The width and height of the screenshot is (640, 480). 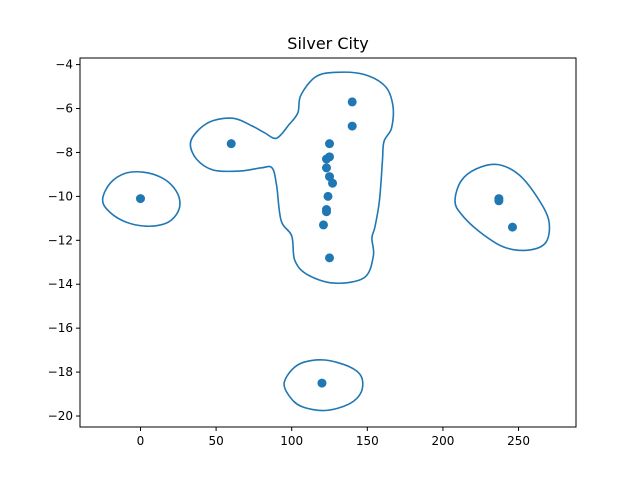 What do you see at coordinates (327, 43) in the screenshot?
I see `chart-title: Silver City` at bounding box center [327, 43].